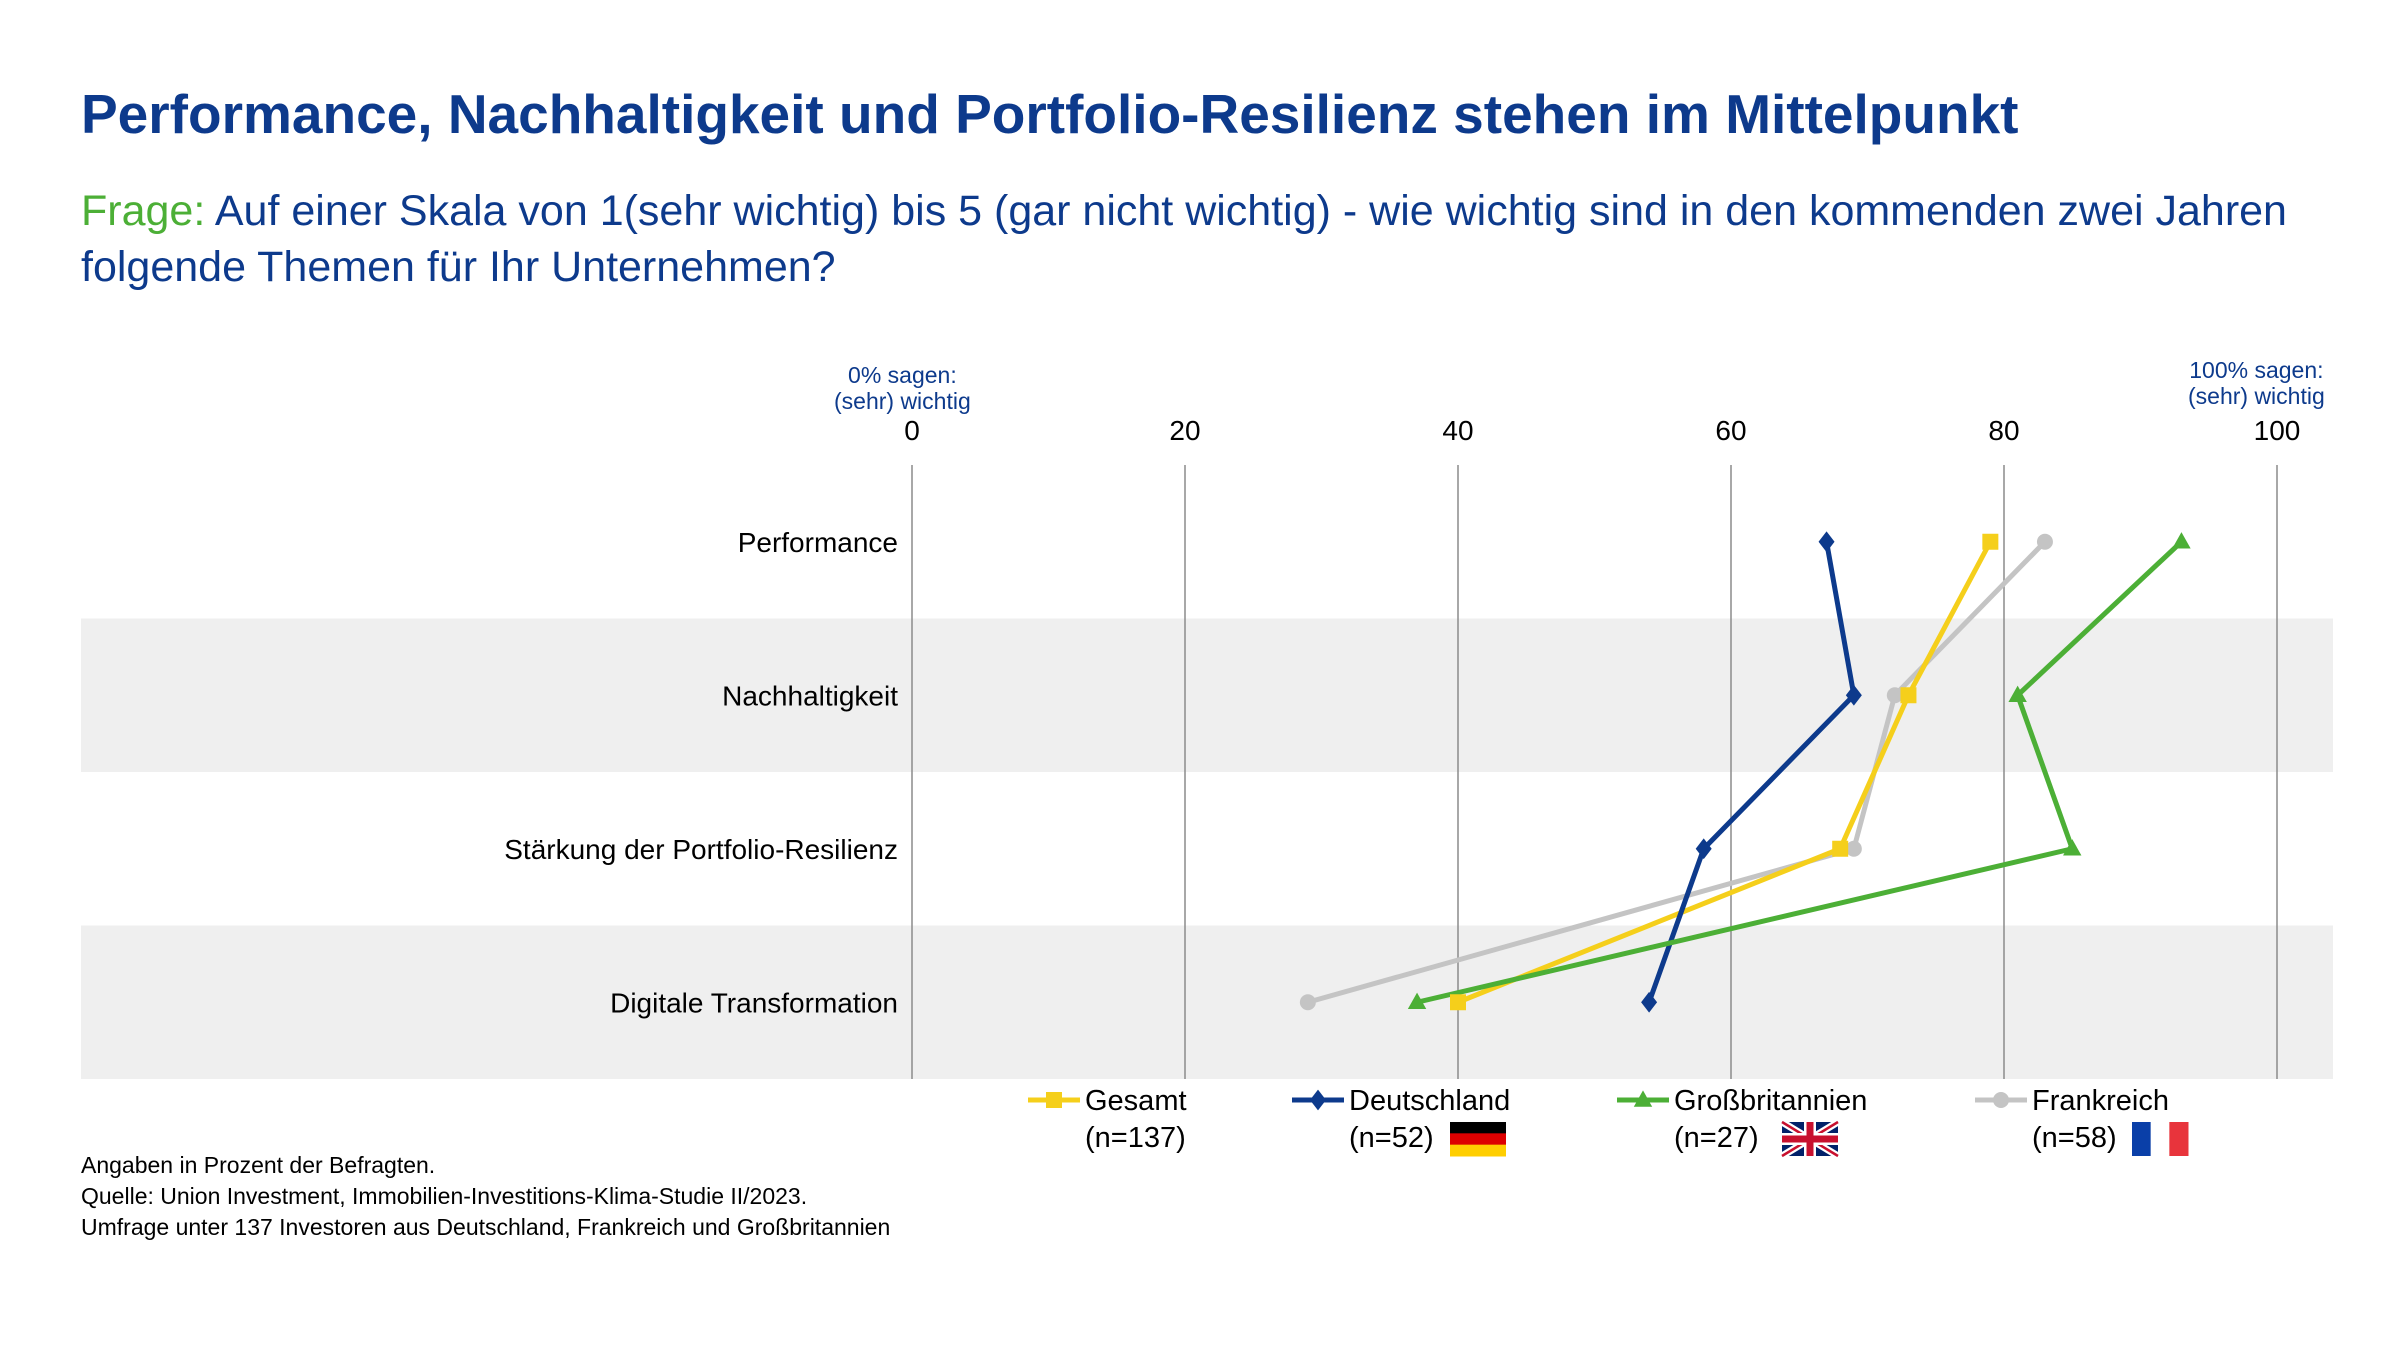 Image resolution: width=2400 pixels, height=1350 pixels. What do you see at coordinates (1810, 1139) in the screenshot?
I see `uk-flag` at bounding box center [1810, 1139].